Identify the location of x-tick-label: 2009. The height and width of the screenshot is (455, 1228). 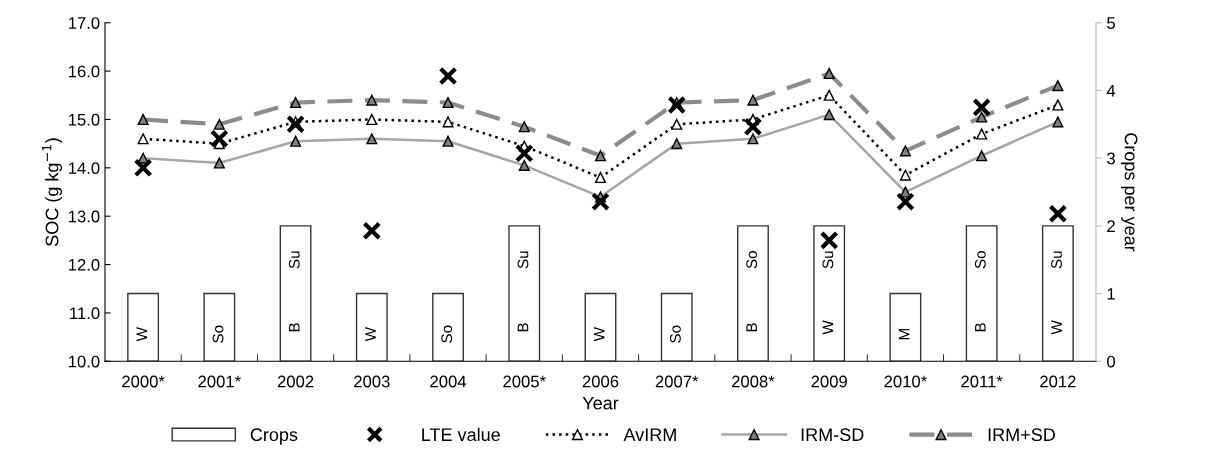
(829, 381).